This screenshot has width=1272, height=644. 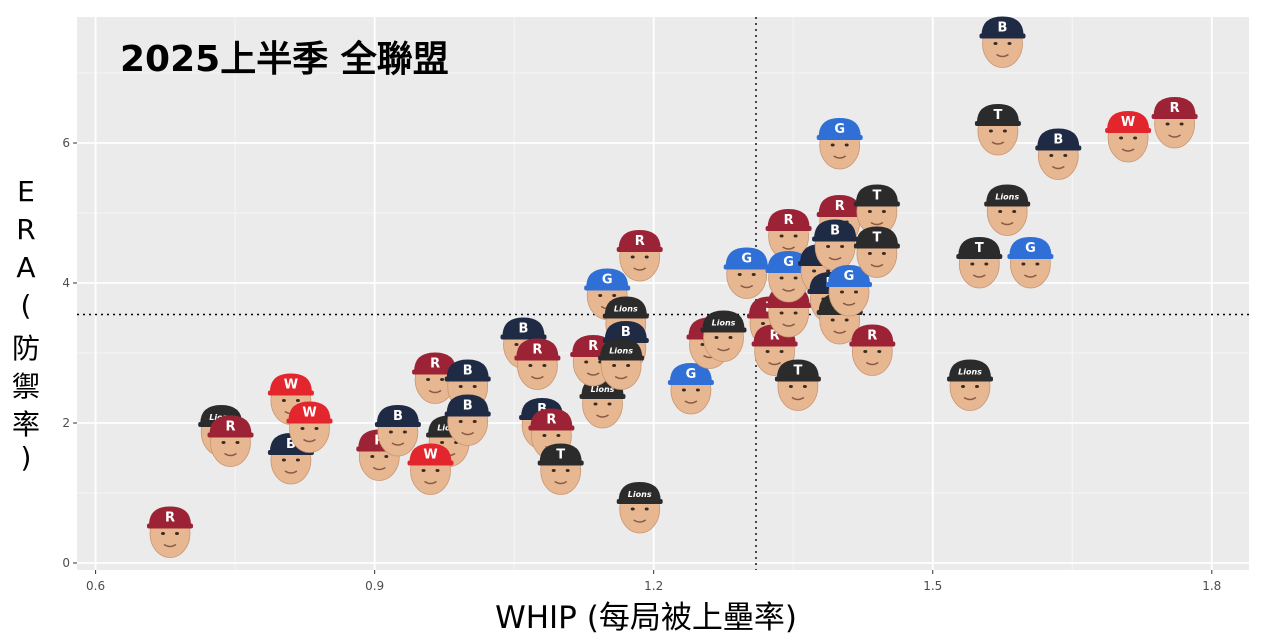 What do you see at coordinates (66, 563) in the screenshot?
I see `y-tick-label: 0` at bounding box center [66, 563].